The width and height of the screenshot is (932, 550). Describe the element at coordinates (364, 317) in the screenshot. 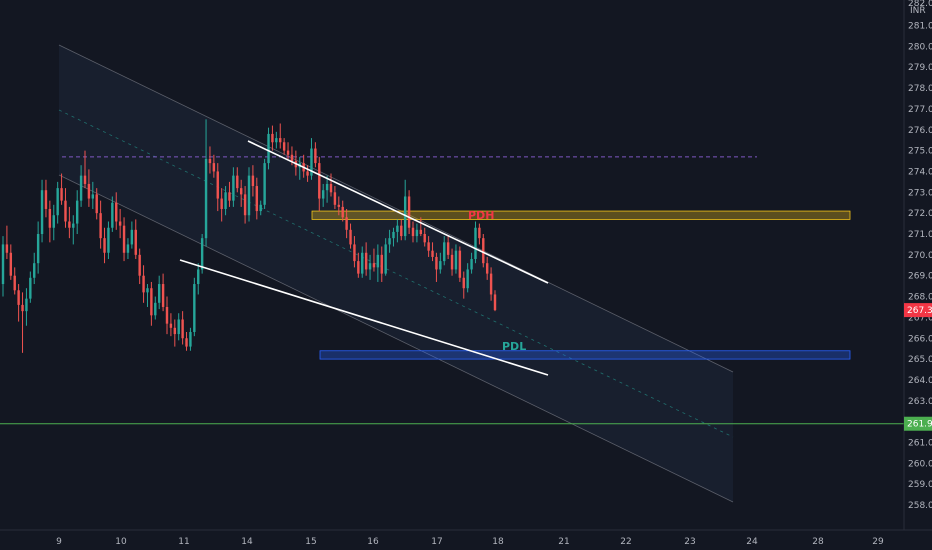

I see `lower-trendline` at that location.